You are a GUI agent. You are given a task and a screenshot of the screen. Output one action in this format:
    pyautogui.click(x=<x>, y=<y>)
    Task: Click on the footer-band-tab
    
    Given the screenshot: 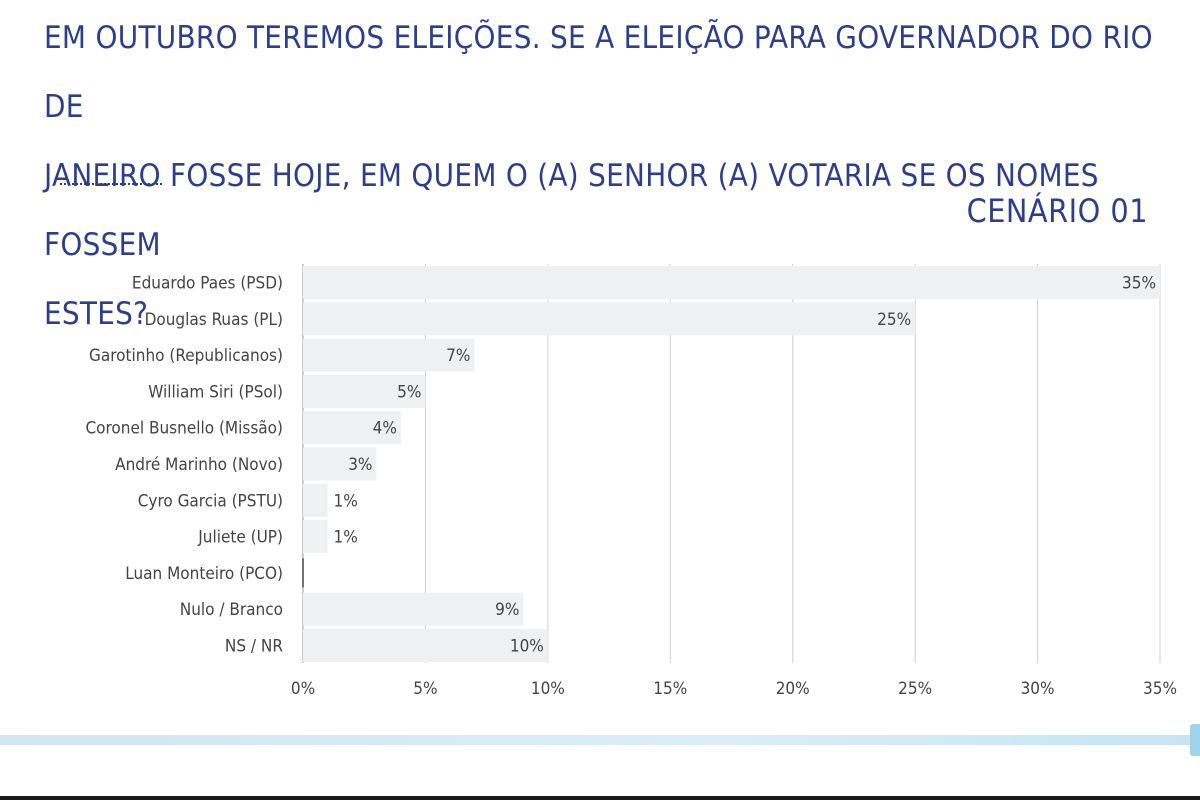 What is the action you would take?
    pyautogui.click(x=1195, y=740)
    